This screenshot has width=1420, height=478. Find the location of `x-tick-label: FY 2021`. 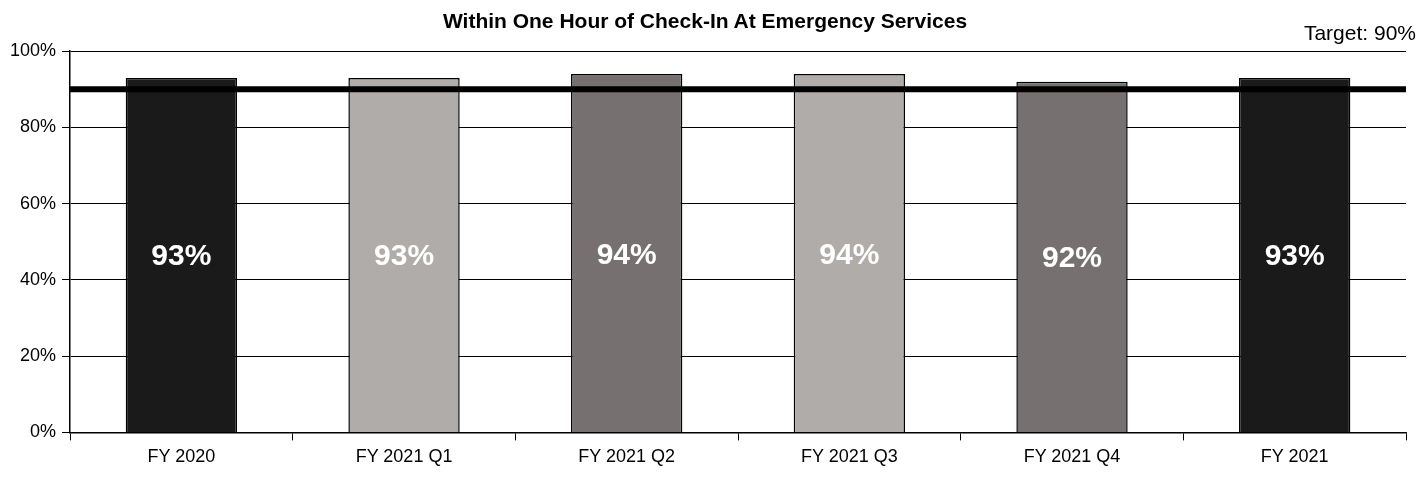

x-tick-label: FY 2021 is located at coordinates (1294, 456).